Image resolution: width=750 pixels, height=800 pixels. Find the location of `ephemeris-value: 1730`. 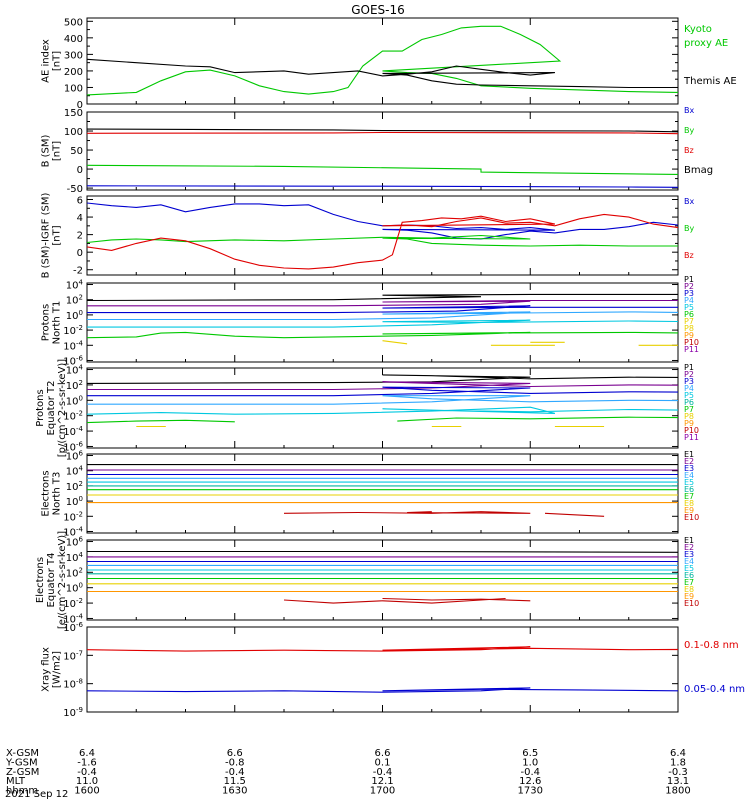

ephemeris-value: 1730 is located at coordinates (530, 791).